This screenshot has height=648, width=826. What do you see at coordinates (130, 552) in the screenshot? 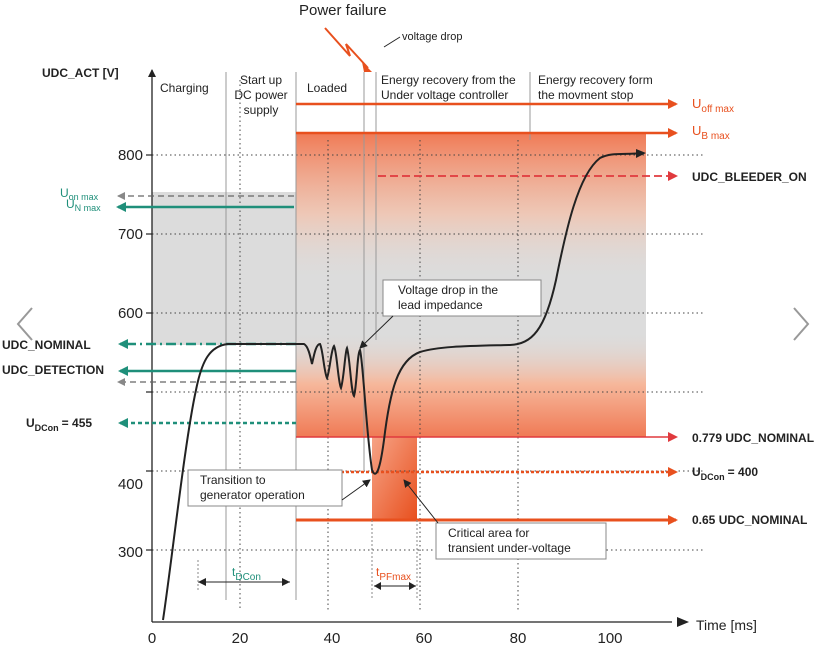
I see `y-tick-300: 300` at bounding box center [130, 552].